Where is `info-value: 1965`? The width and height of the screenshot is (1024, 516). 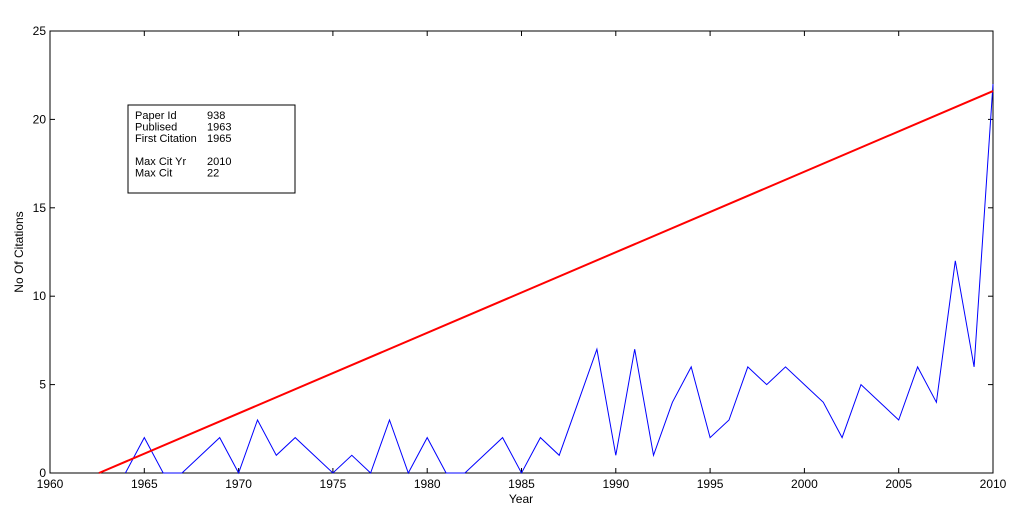 info-value: 1965 is located at coordinates (219, 139).